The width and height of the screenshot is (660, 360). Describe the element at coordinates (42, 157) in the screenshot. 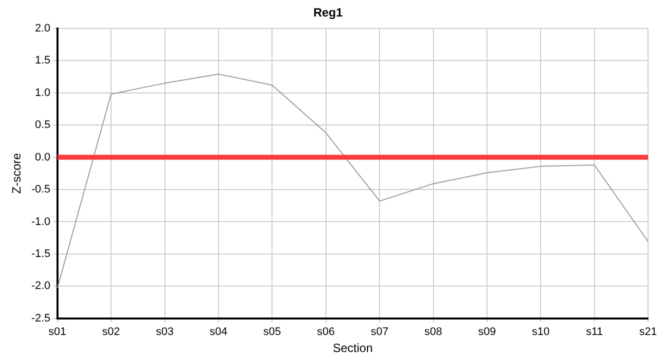

I see `y-tick-label: 0.0` at that location.